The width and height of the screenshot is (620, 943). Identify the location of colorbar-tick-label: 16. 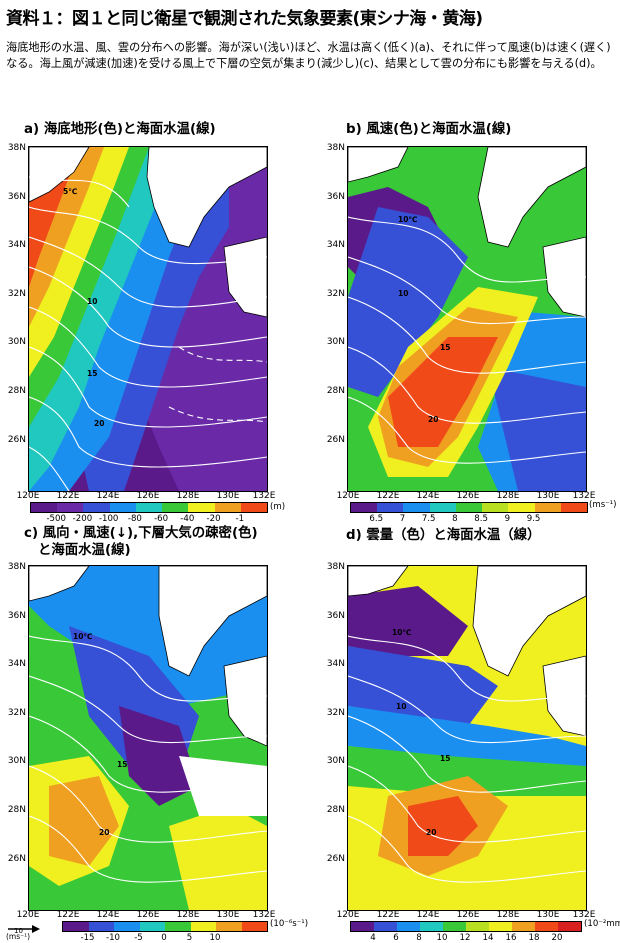
(511, 938).